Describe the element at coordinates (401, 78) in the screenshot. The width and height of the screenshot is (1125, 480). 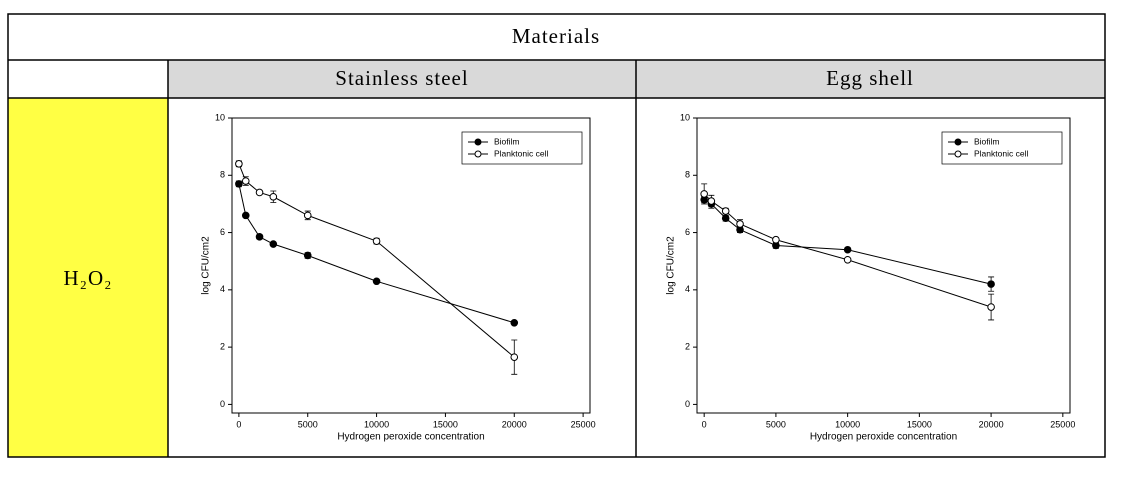
I see `column-header: Stainless steel` at that location.